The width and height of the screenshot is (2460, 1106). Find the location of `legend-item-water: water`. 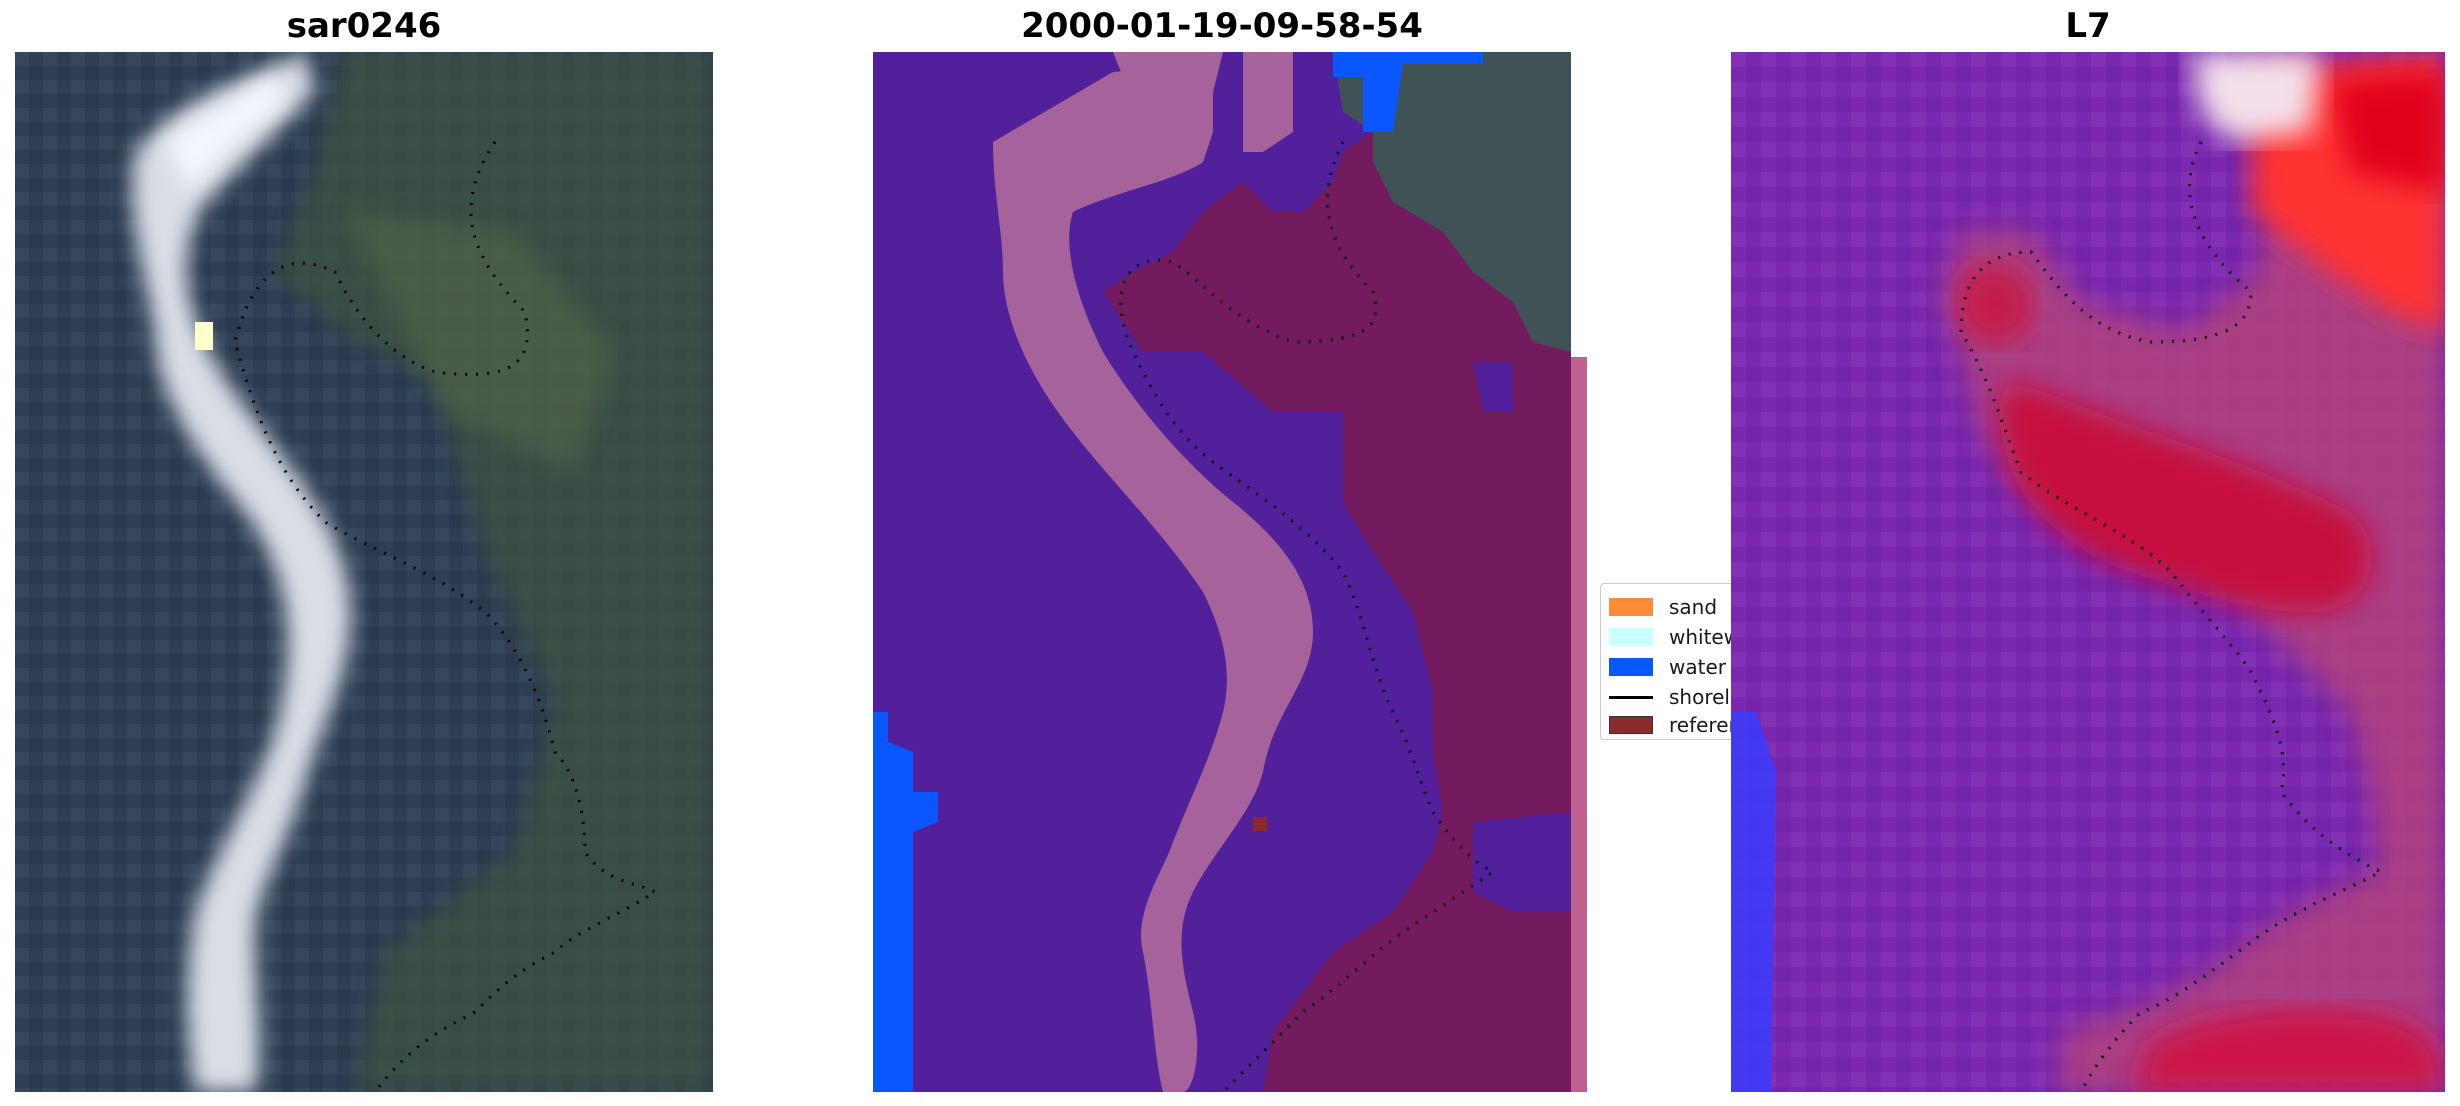

legend-item-water: water is located at coordinates (1667, 667).